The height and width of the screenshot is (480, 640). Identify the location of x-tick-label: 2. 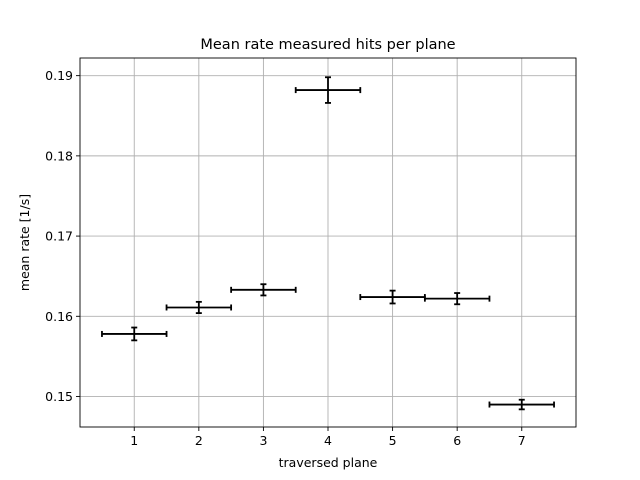
(199, 440).